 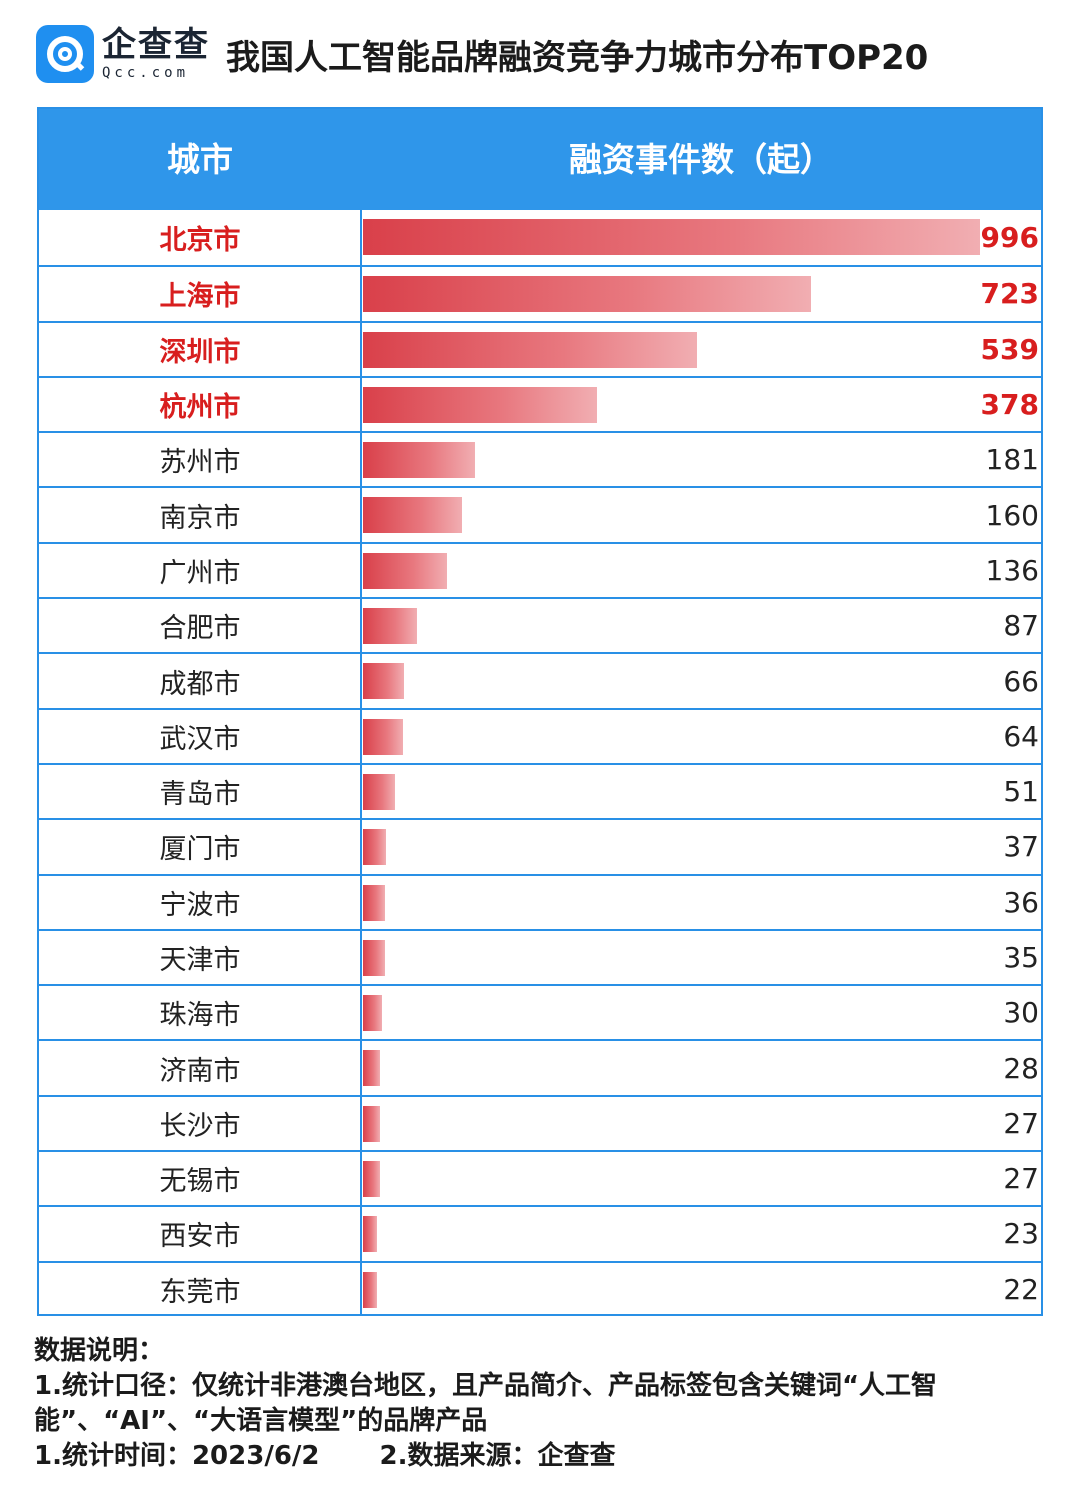 I want to click on city-label: 无锡市, so click(x=200, y=1182).